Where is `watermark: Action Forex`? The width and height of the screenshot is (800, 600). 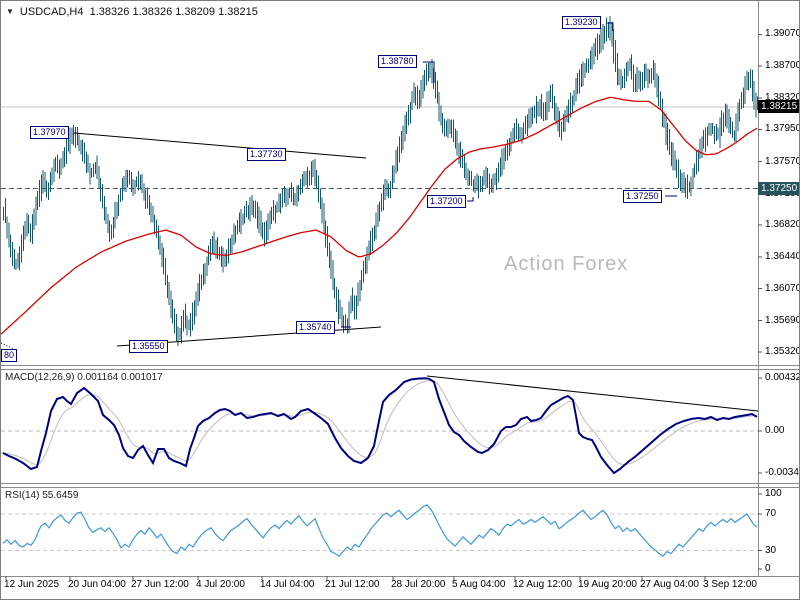 watermark: Action Forex is located at coordinates (566, 264).